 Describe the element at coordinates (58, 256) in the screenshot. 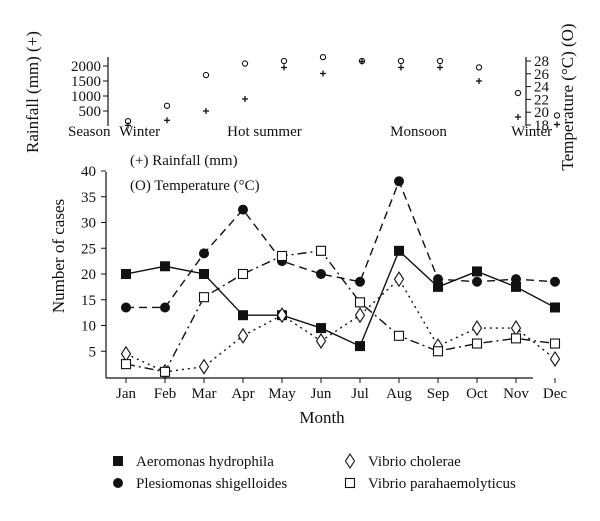

I see `y-axis-title: Number of cases` at that location.